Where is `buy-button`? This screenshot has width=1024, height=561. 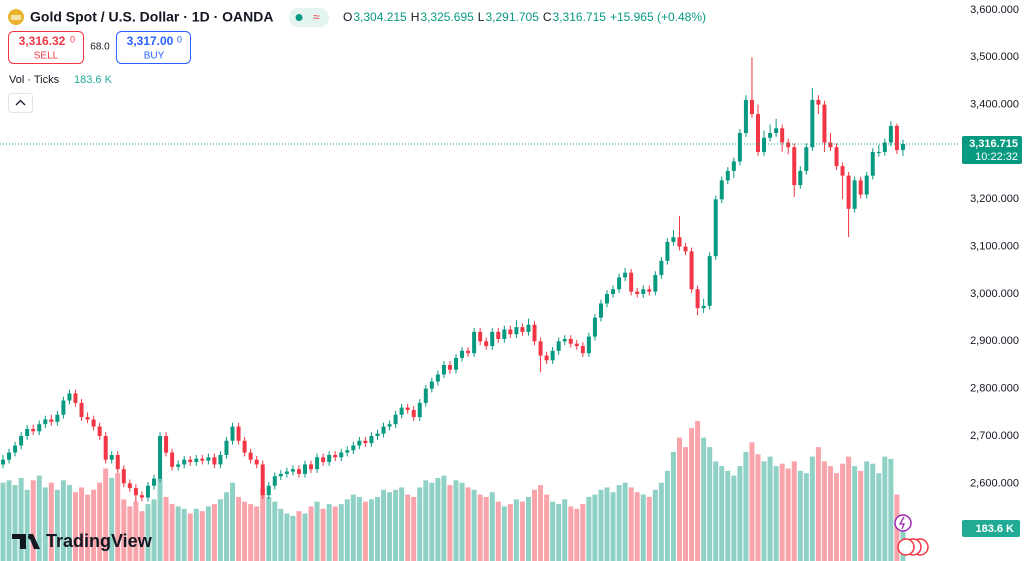 buy-button is located at coordinates (153, 47).